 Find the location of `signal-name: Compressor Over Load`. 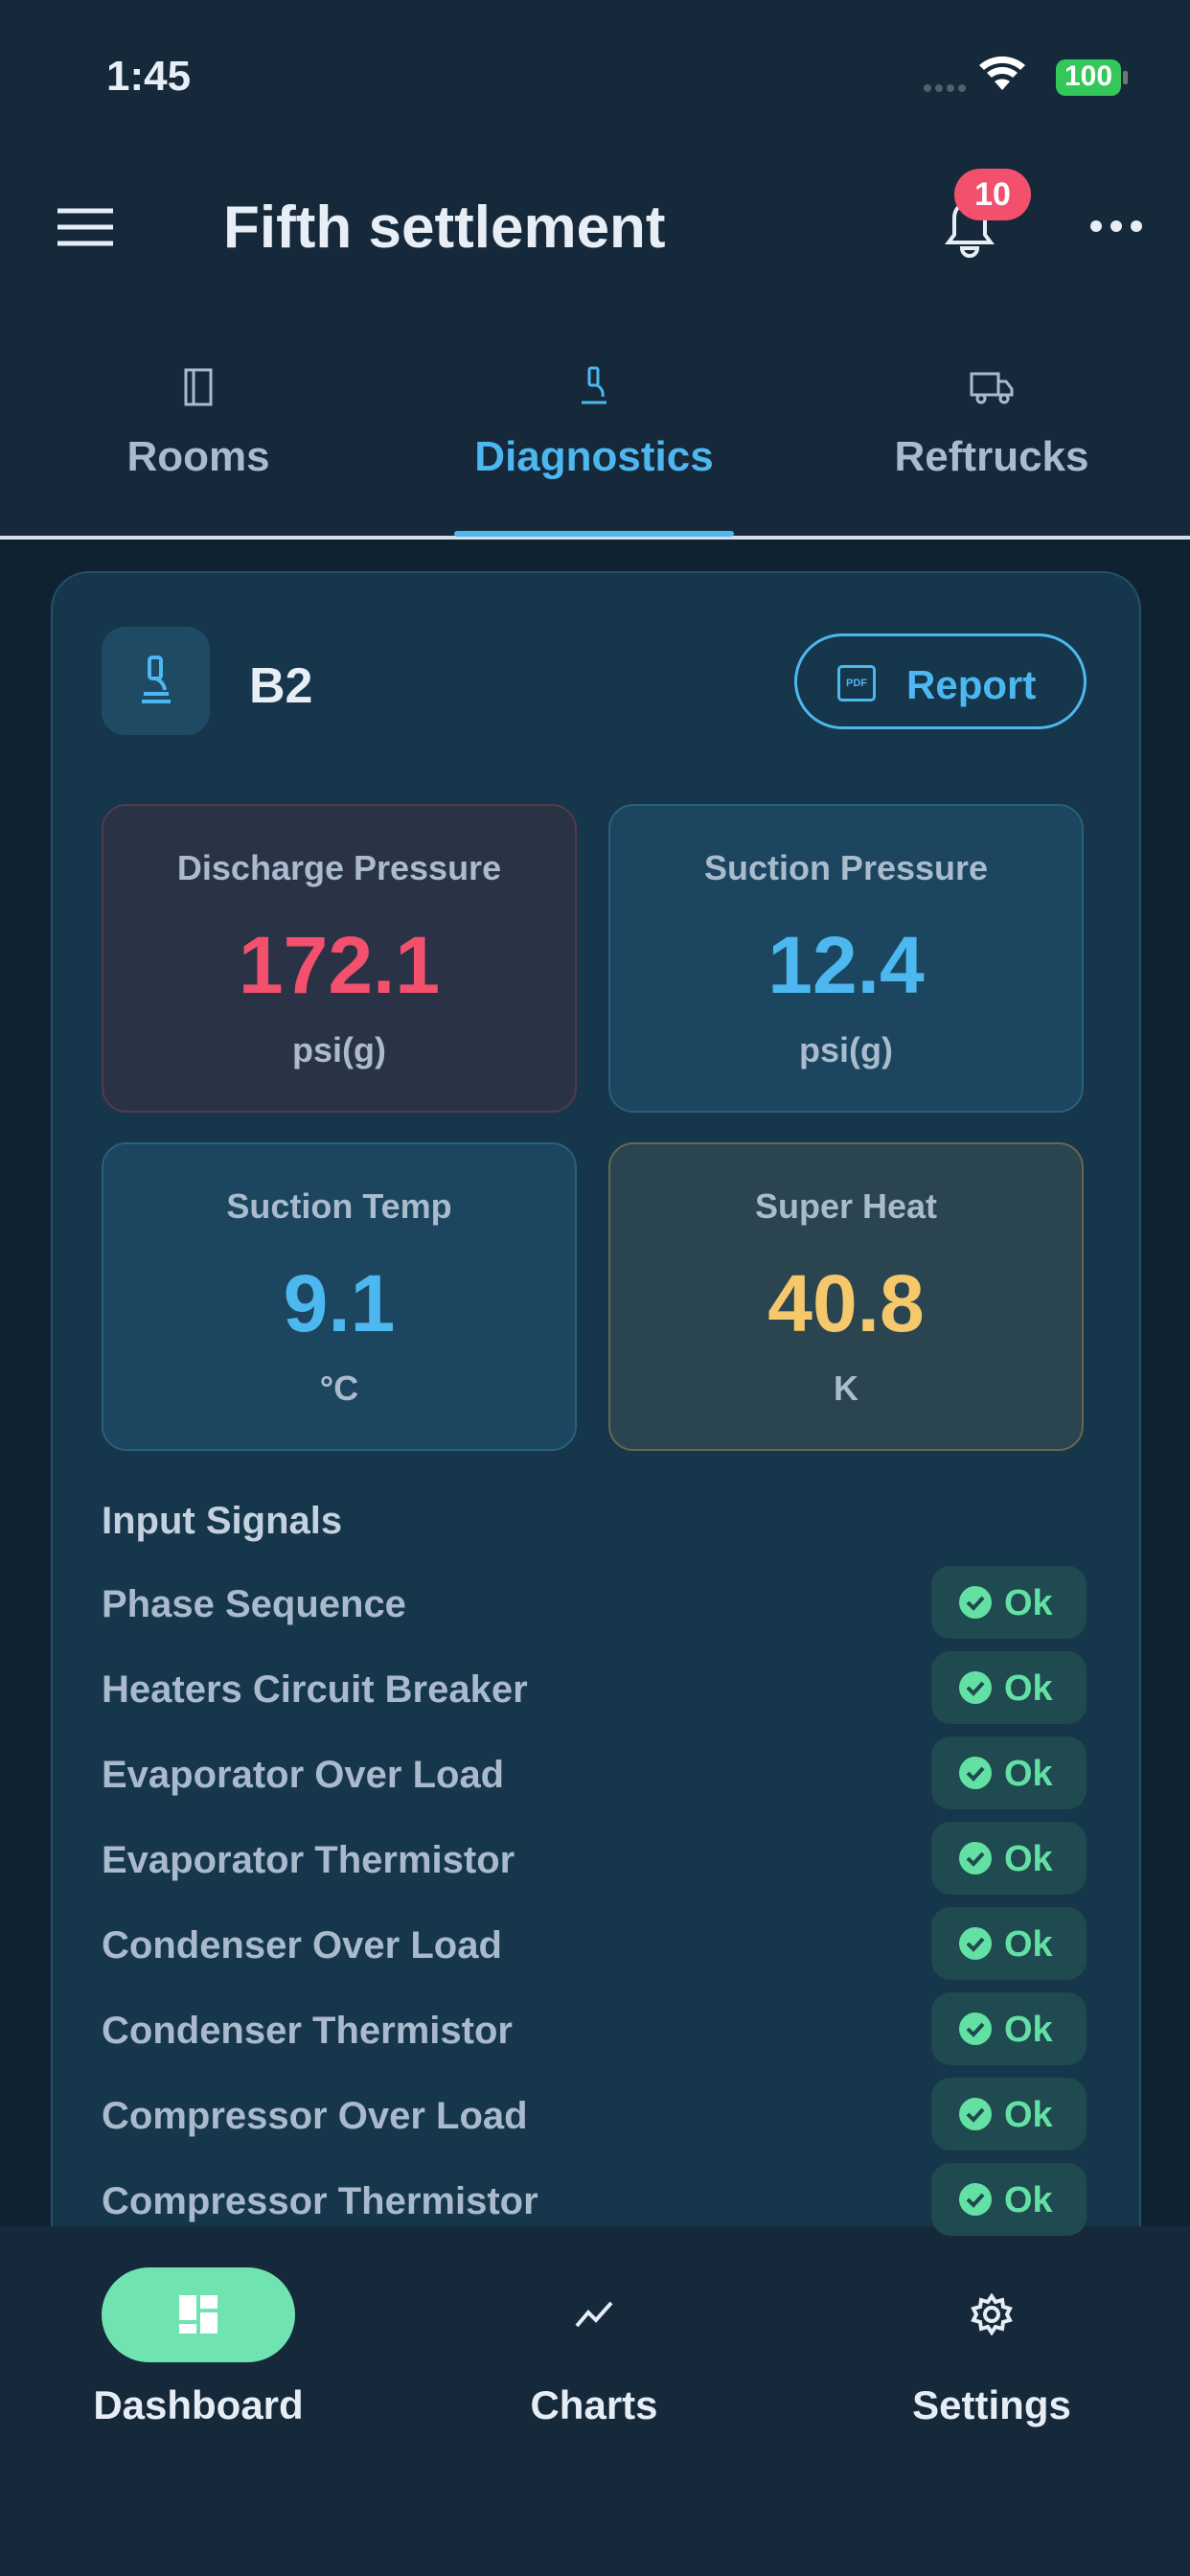

signal-name: Compressor Over Load is located at coordinates (315, 2116).